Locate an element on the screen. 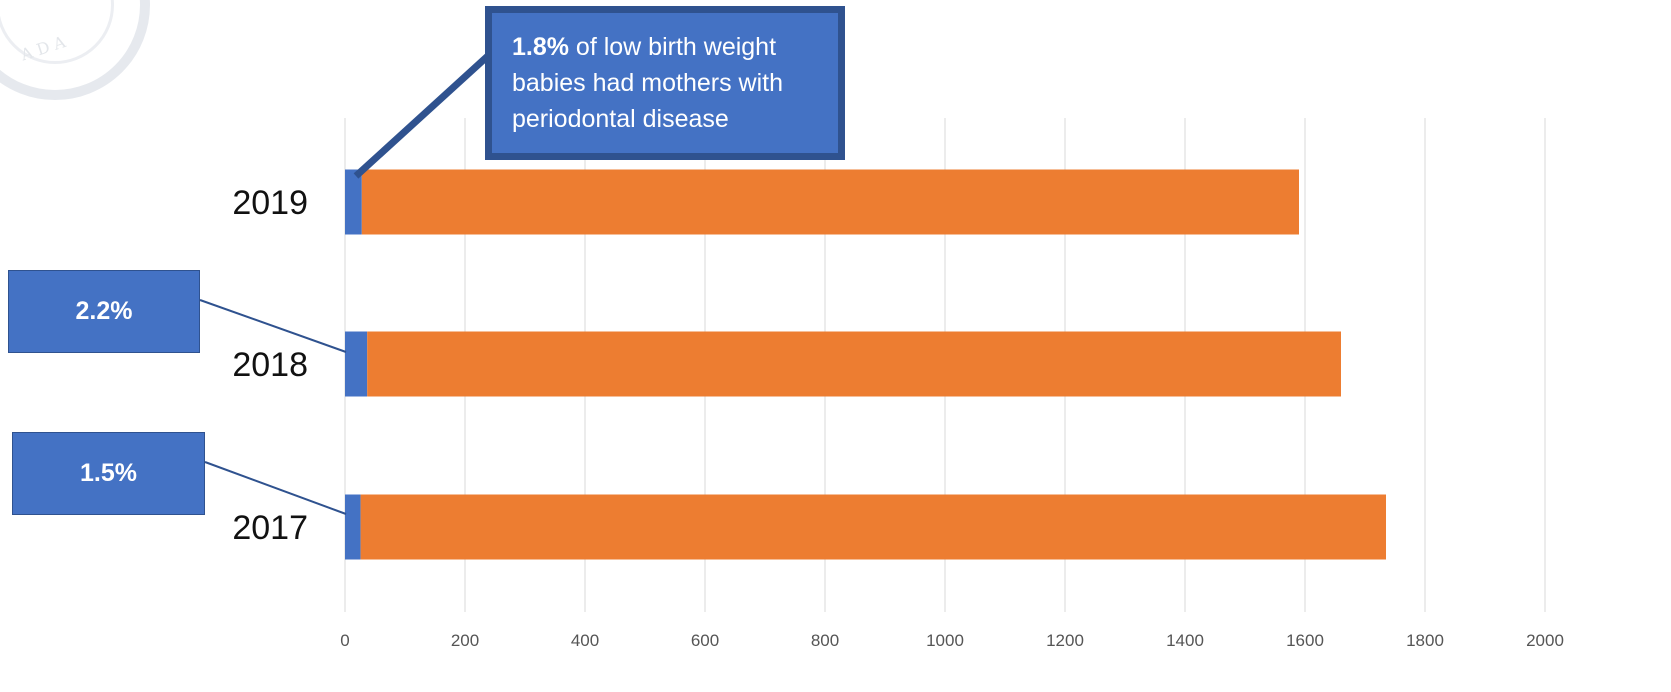 This screenshot has height=692, width=1671. category-labels: 2019 2018 2017 is located at coordinates (270, 365).